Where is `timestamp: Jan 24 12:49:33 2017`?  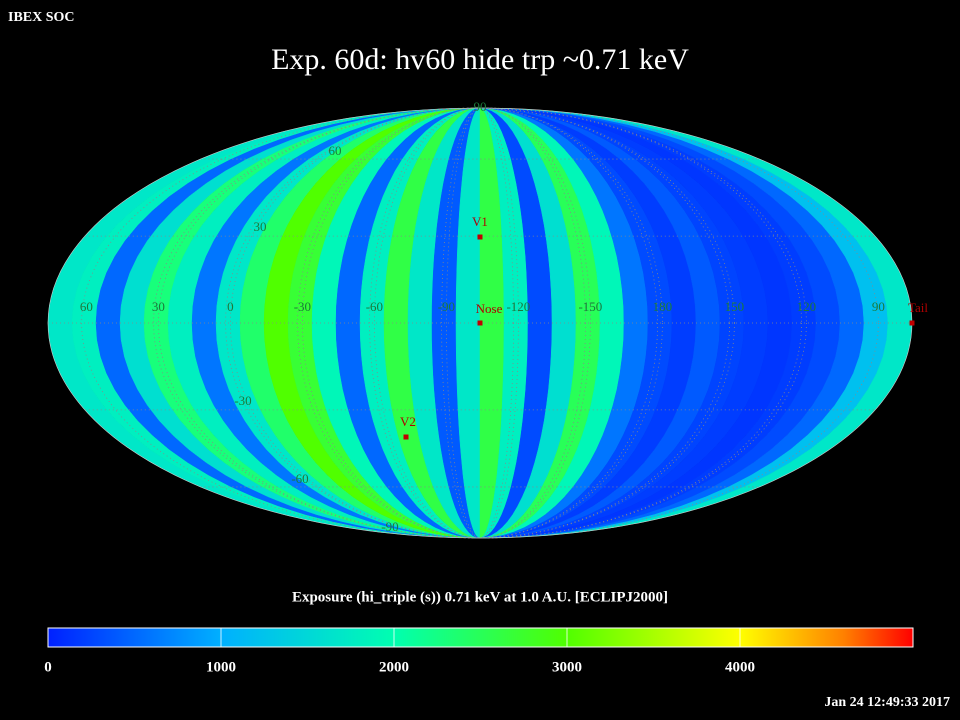 timestamp: Jan 24 12:49:33 2017 is located at coordinates (887, 702).